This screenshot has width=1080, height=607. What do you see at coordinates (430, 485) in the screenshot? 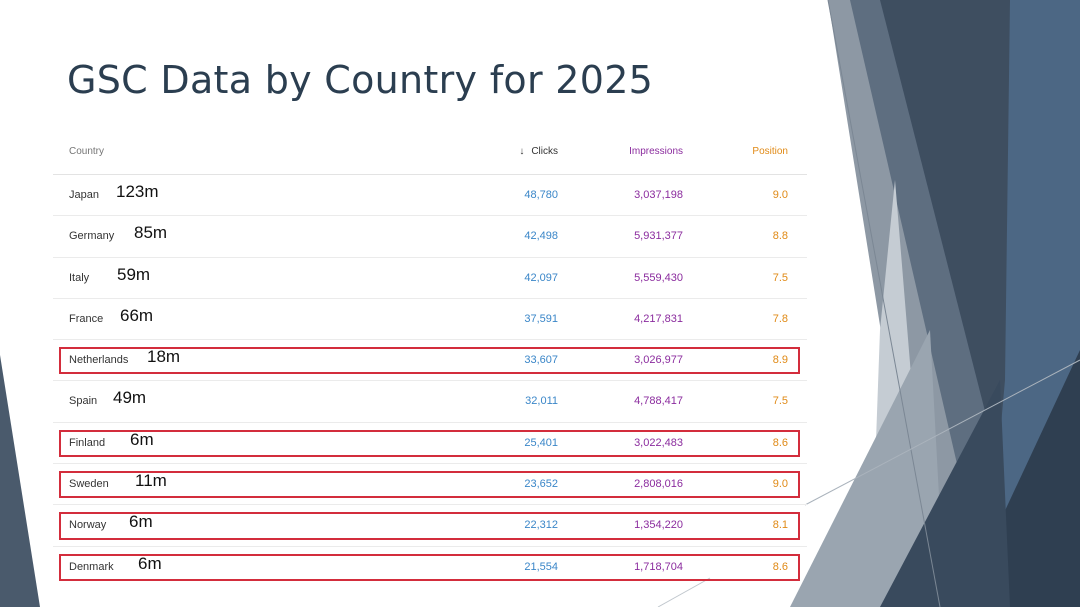
I see `table-row: Sweden 11m 23,652 2,808,016 9.0` at bounding box center [430, 485].